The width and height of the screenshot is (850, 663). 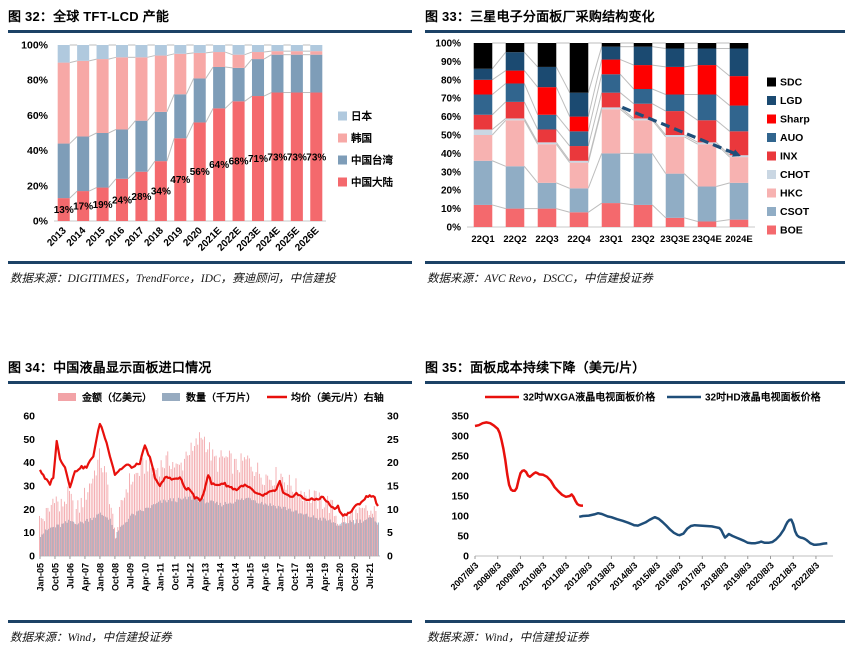 I want to click on figure-32-source: 数据来源：DIGITIMES，TrendForce，IDC，赛迪顾问，中信建投, so click(x=173, y=279).